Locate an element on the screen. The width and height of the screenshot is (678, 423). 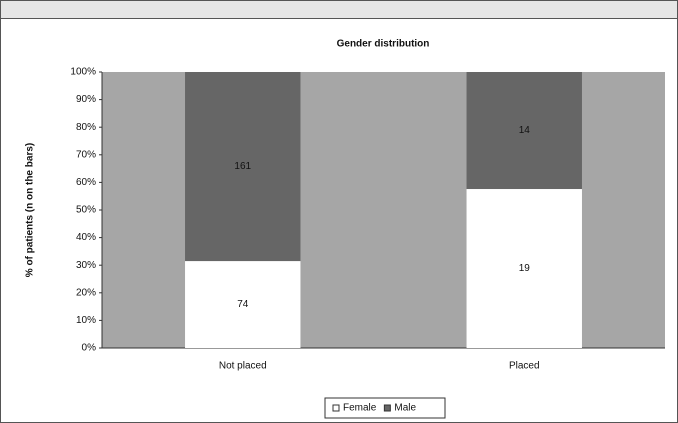
y-tick-label: 20% is located at coordinates (86, 292).